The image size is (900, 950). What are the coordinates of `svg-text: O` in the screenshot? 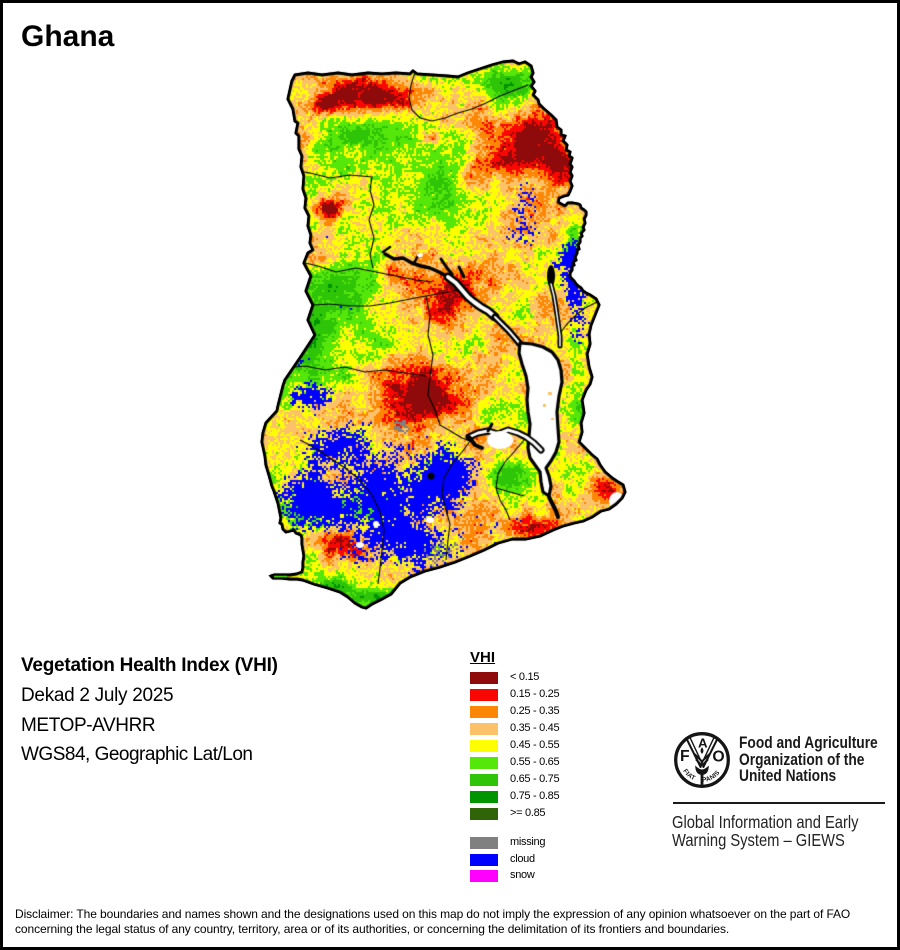 It's located at (718, 757).